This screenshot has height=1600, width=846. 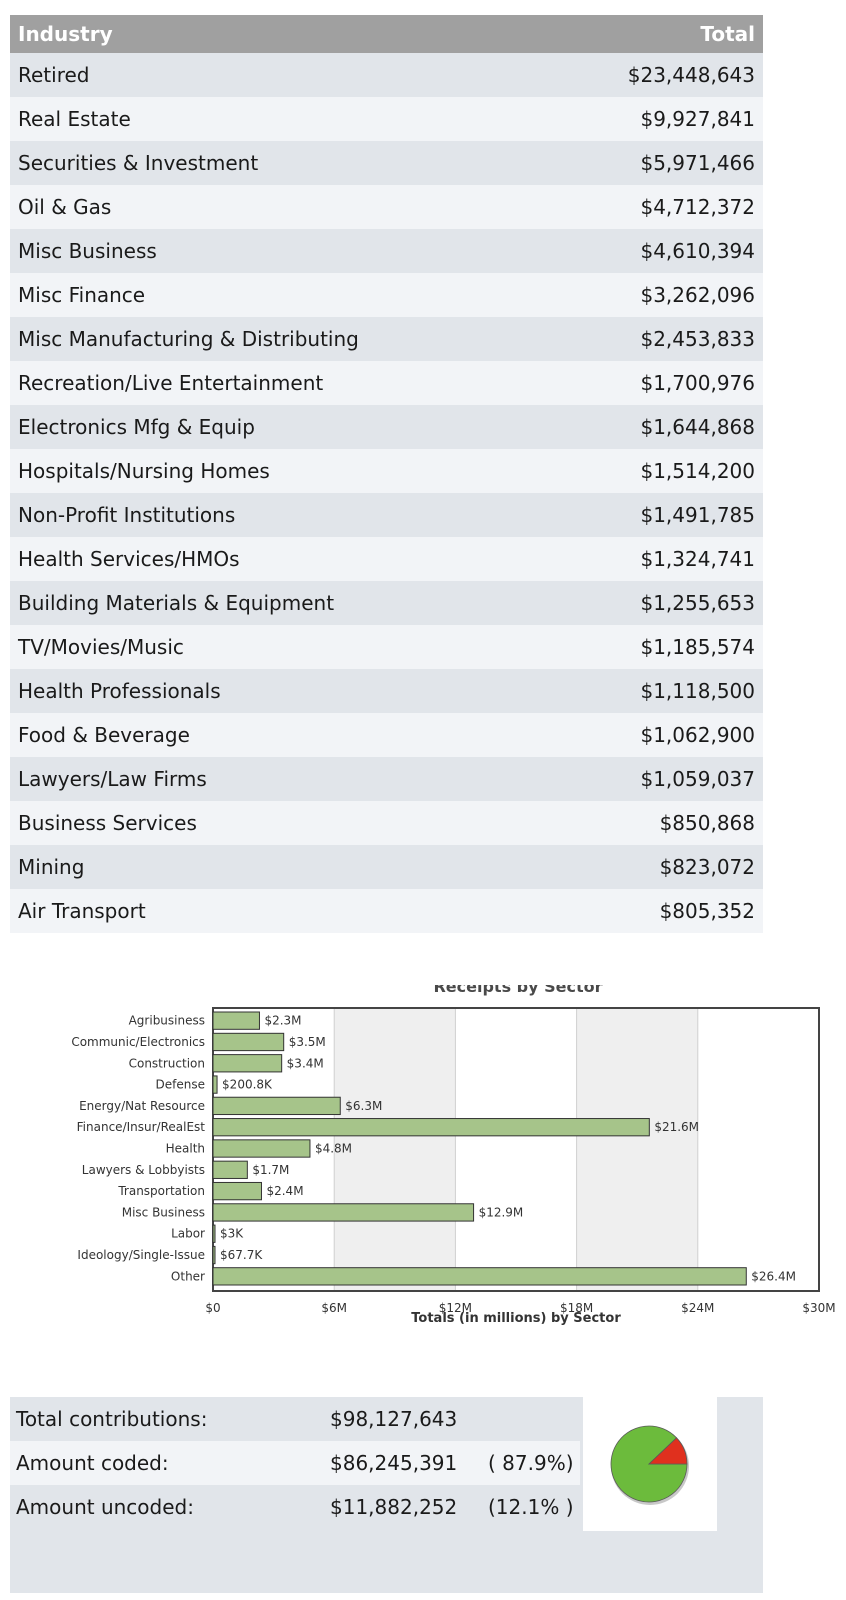 I want to click on total-cell: $1,185,574, so click(x=574, y=647).